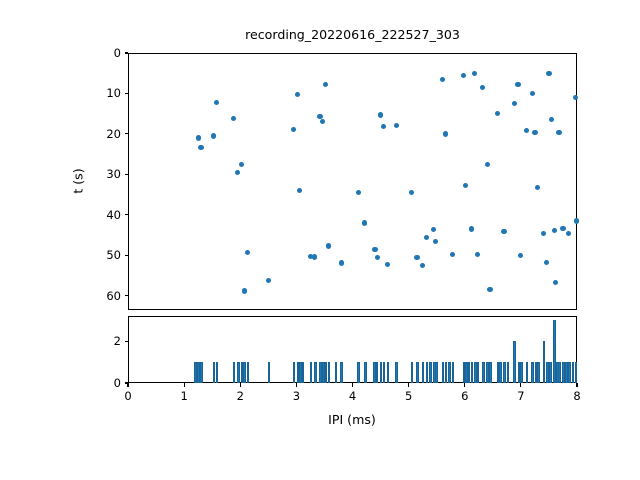  I want to click on xtick-6-label: 6, so click(465, 396).